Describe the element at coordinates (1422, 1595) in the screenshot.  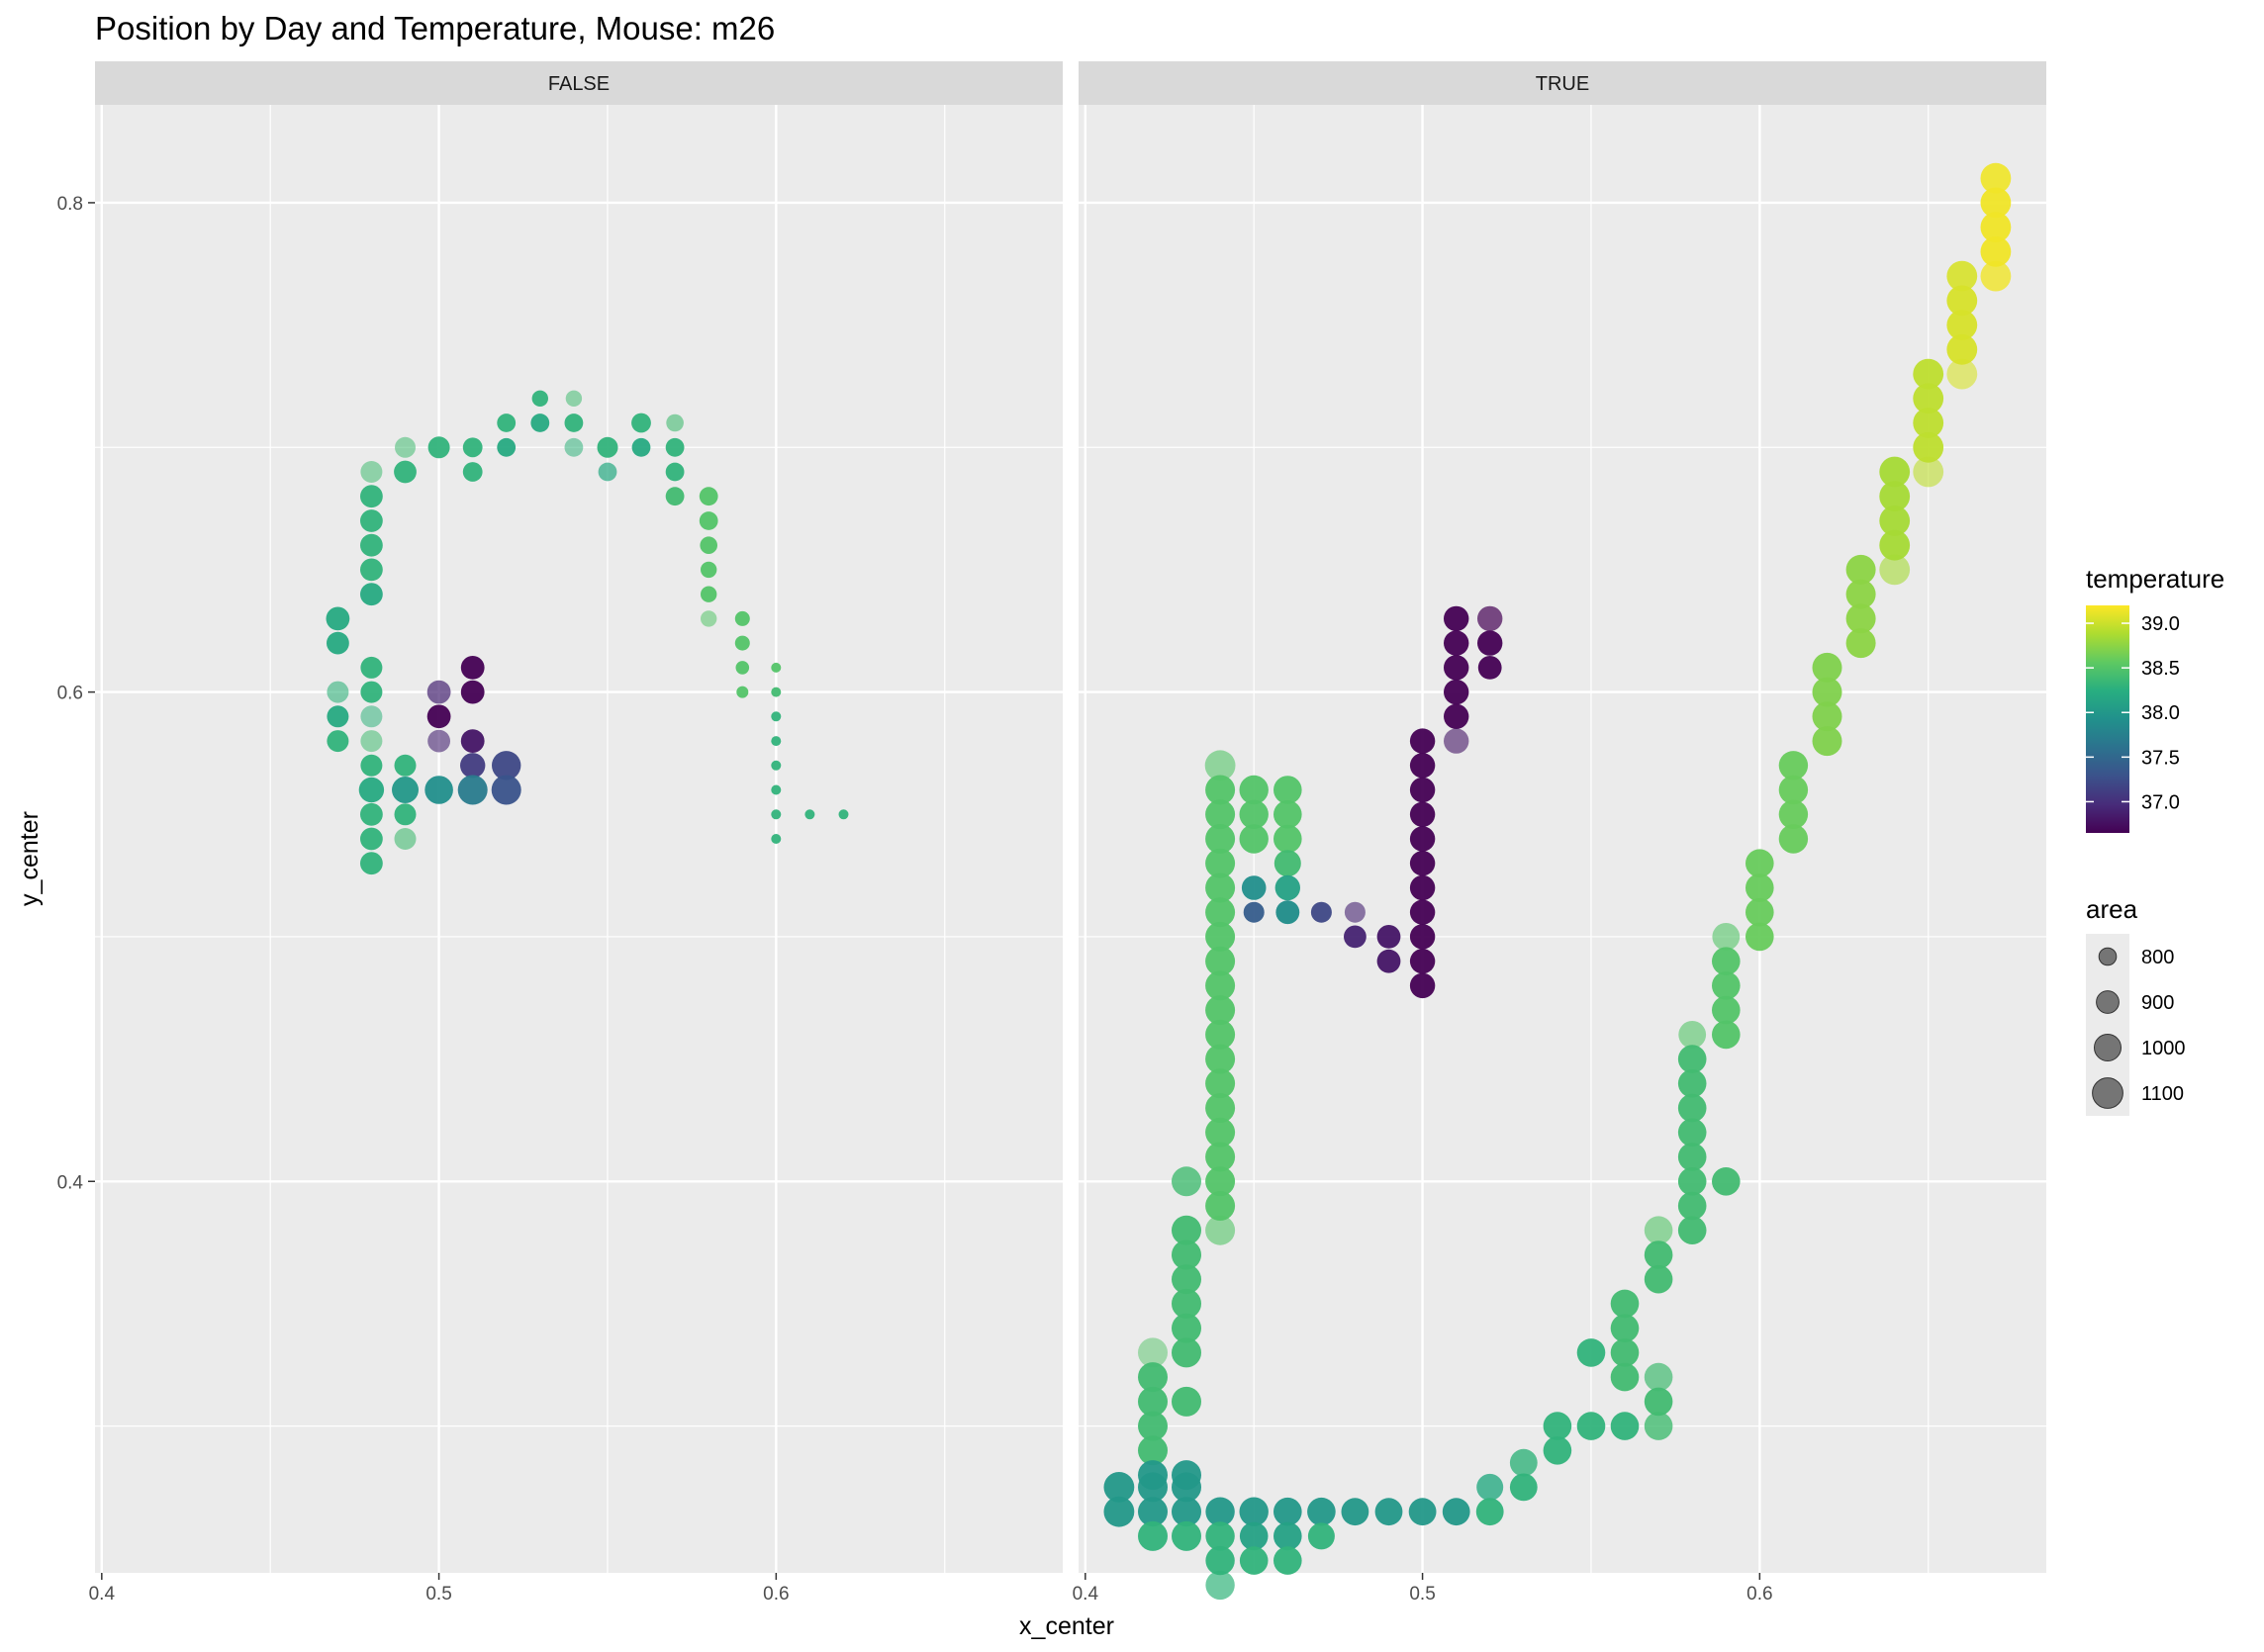
I see `x-tick-label: 0.5` at that location.